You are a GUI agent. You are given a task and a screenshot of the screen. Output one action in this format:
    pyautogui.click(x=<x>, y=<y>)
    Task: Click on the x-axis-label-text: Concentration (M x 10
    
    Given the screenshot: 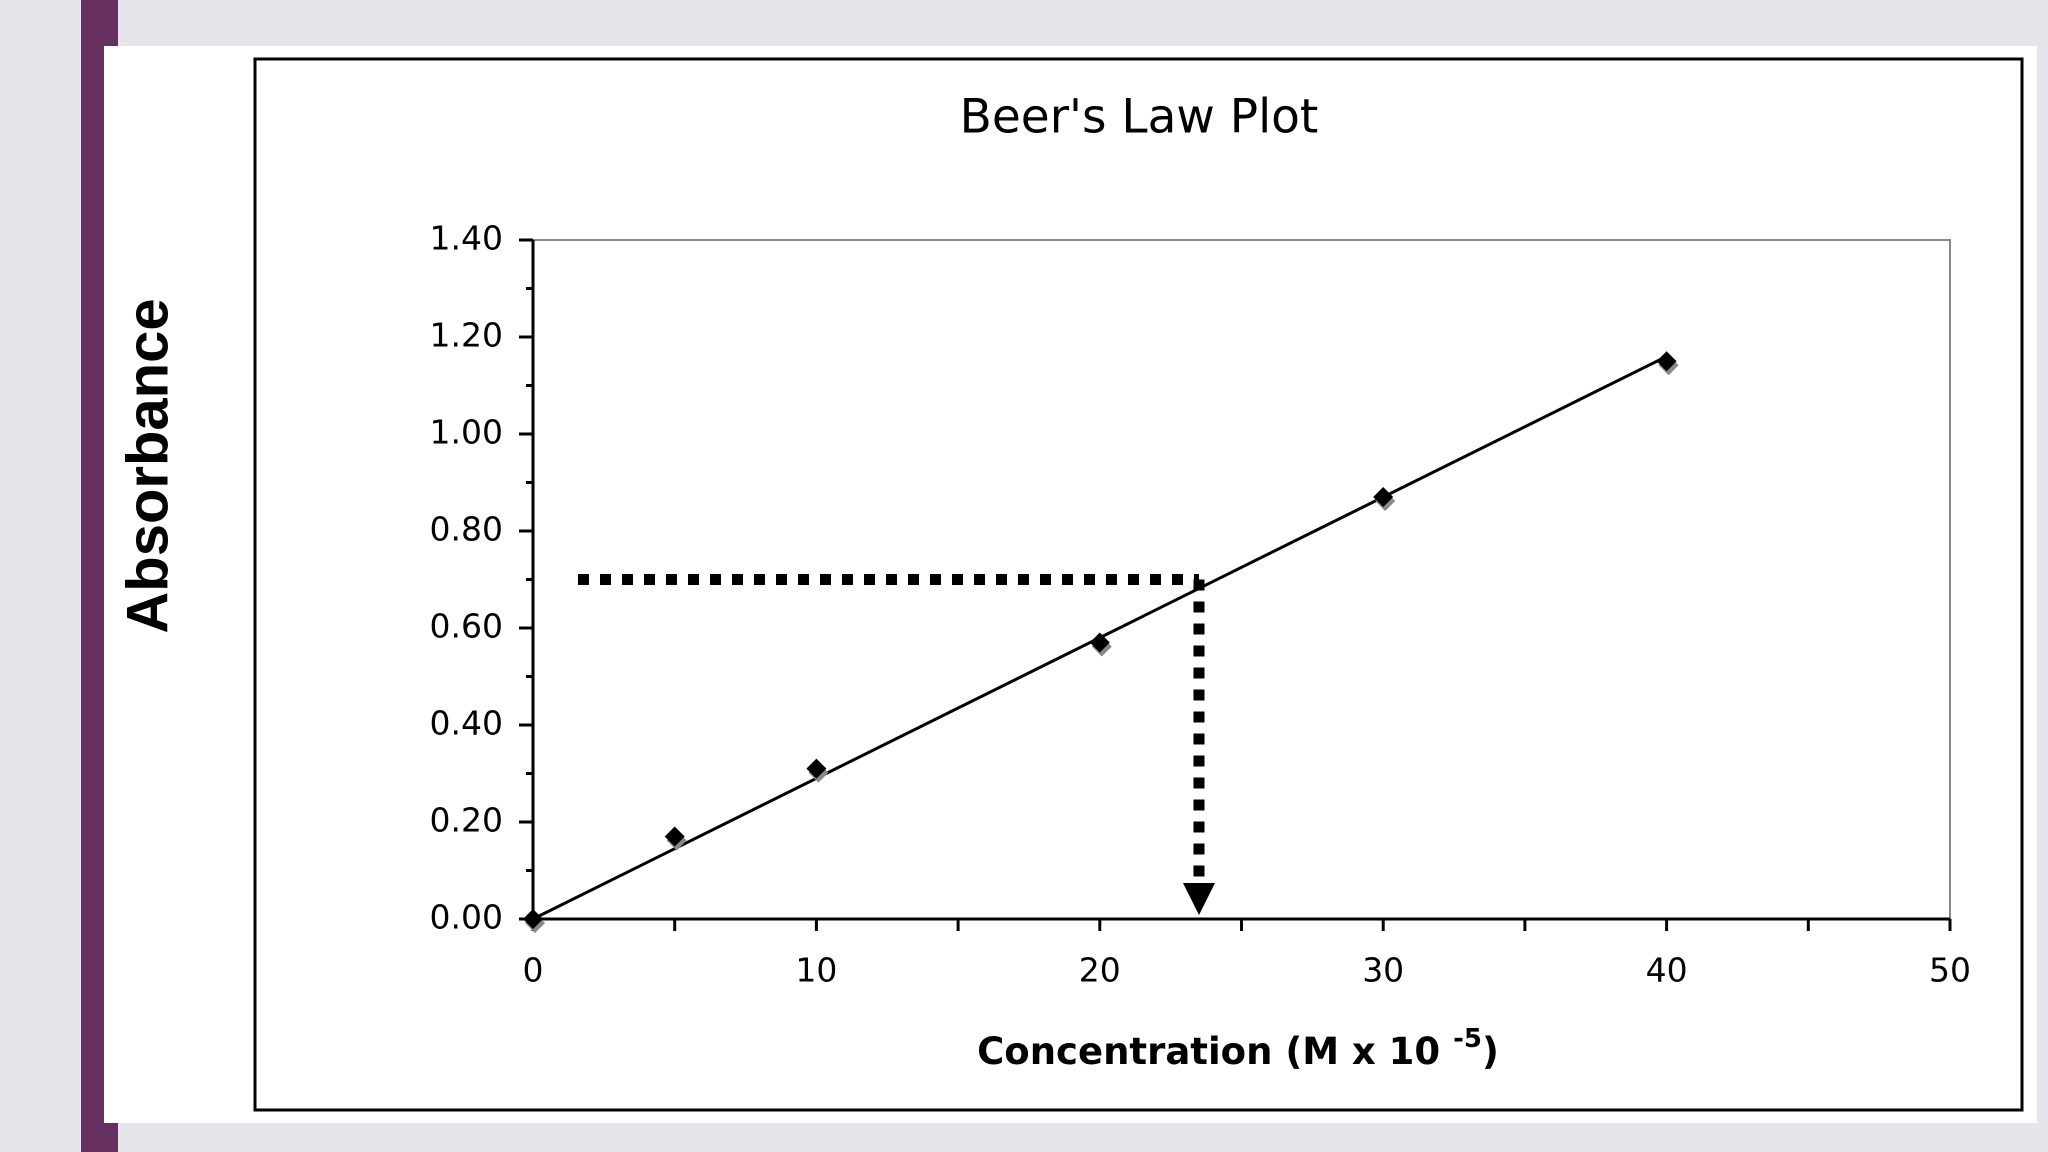 What is the action you would take?
    pyautogui.click(x=1215, y=1051)
    